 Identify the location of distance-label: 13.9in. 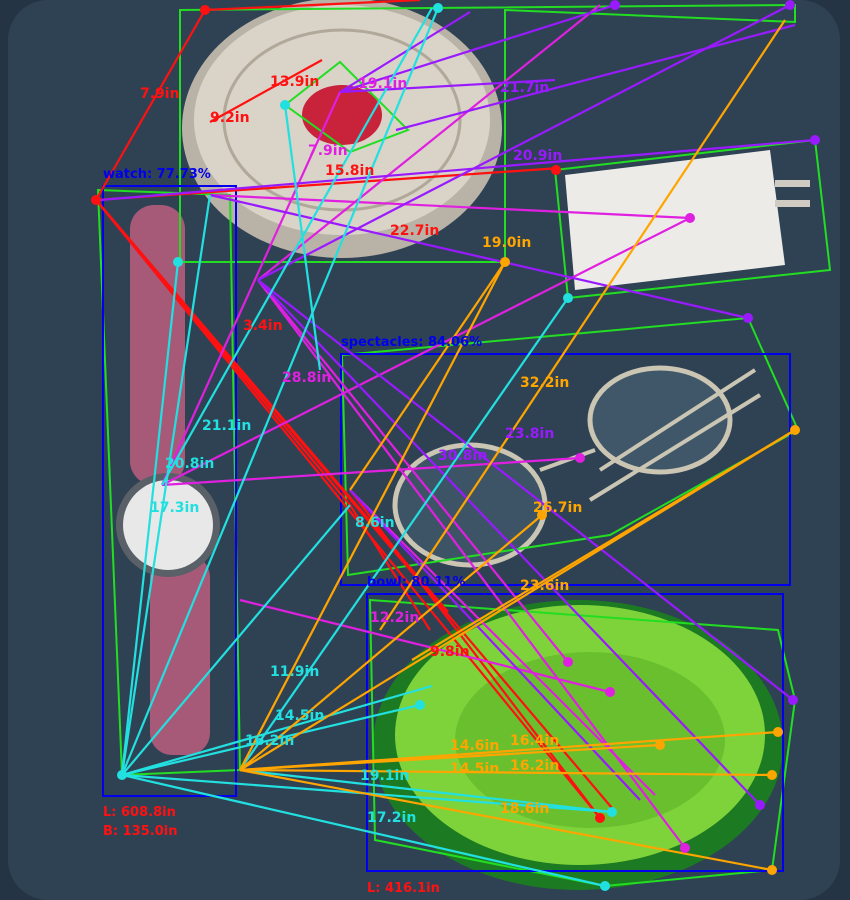
(294, 82).